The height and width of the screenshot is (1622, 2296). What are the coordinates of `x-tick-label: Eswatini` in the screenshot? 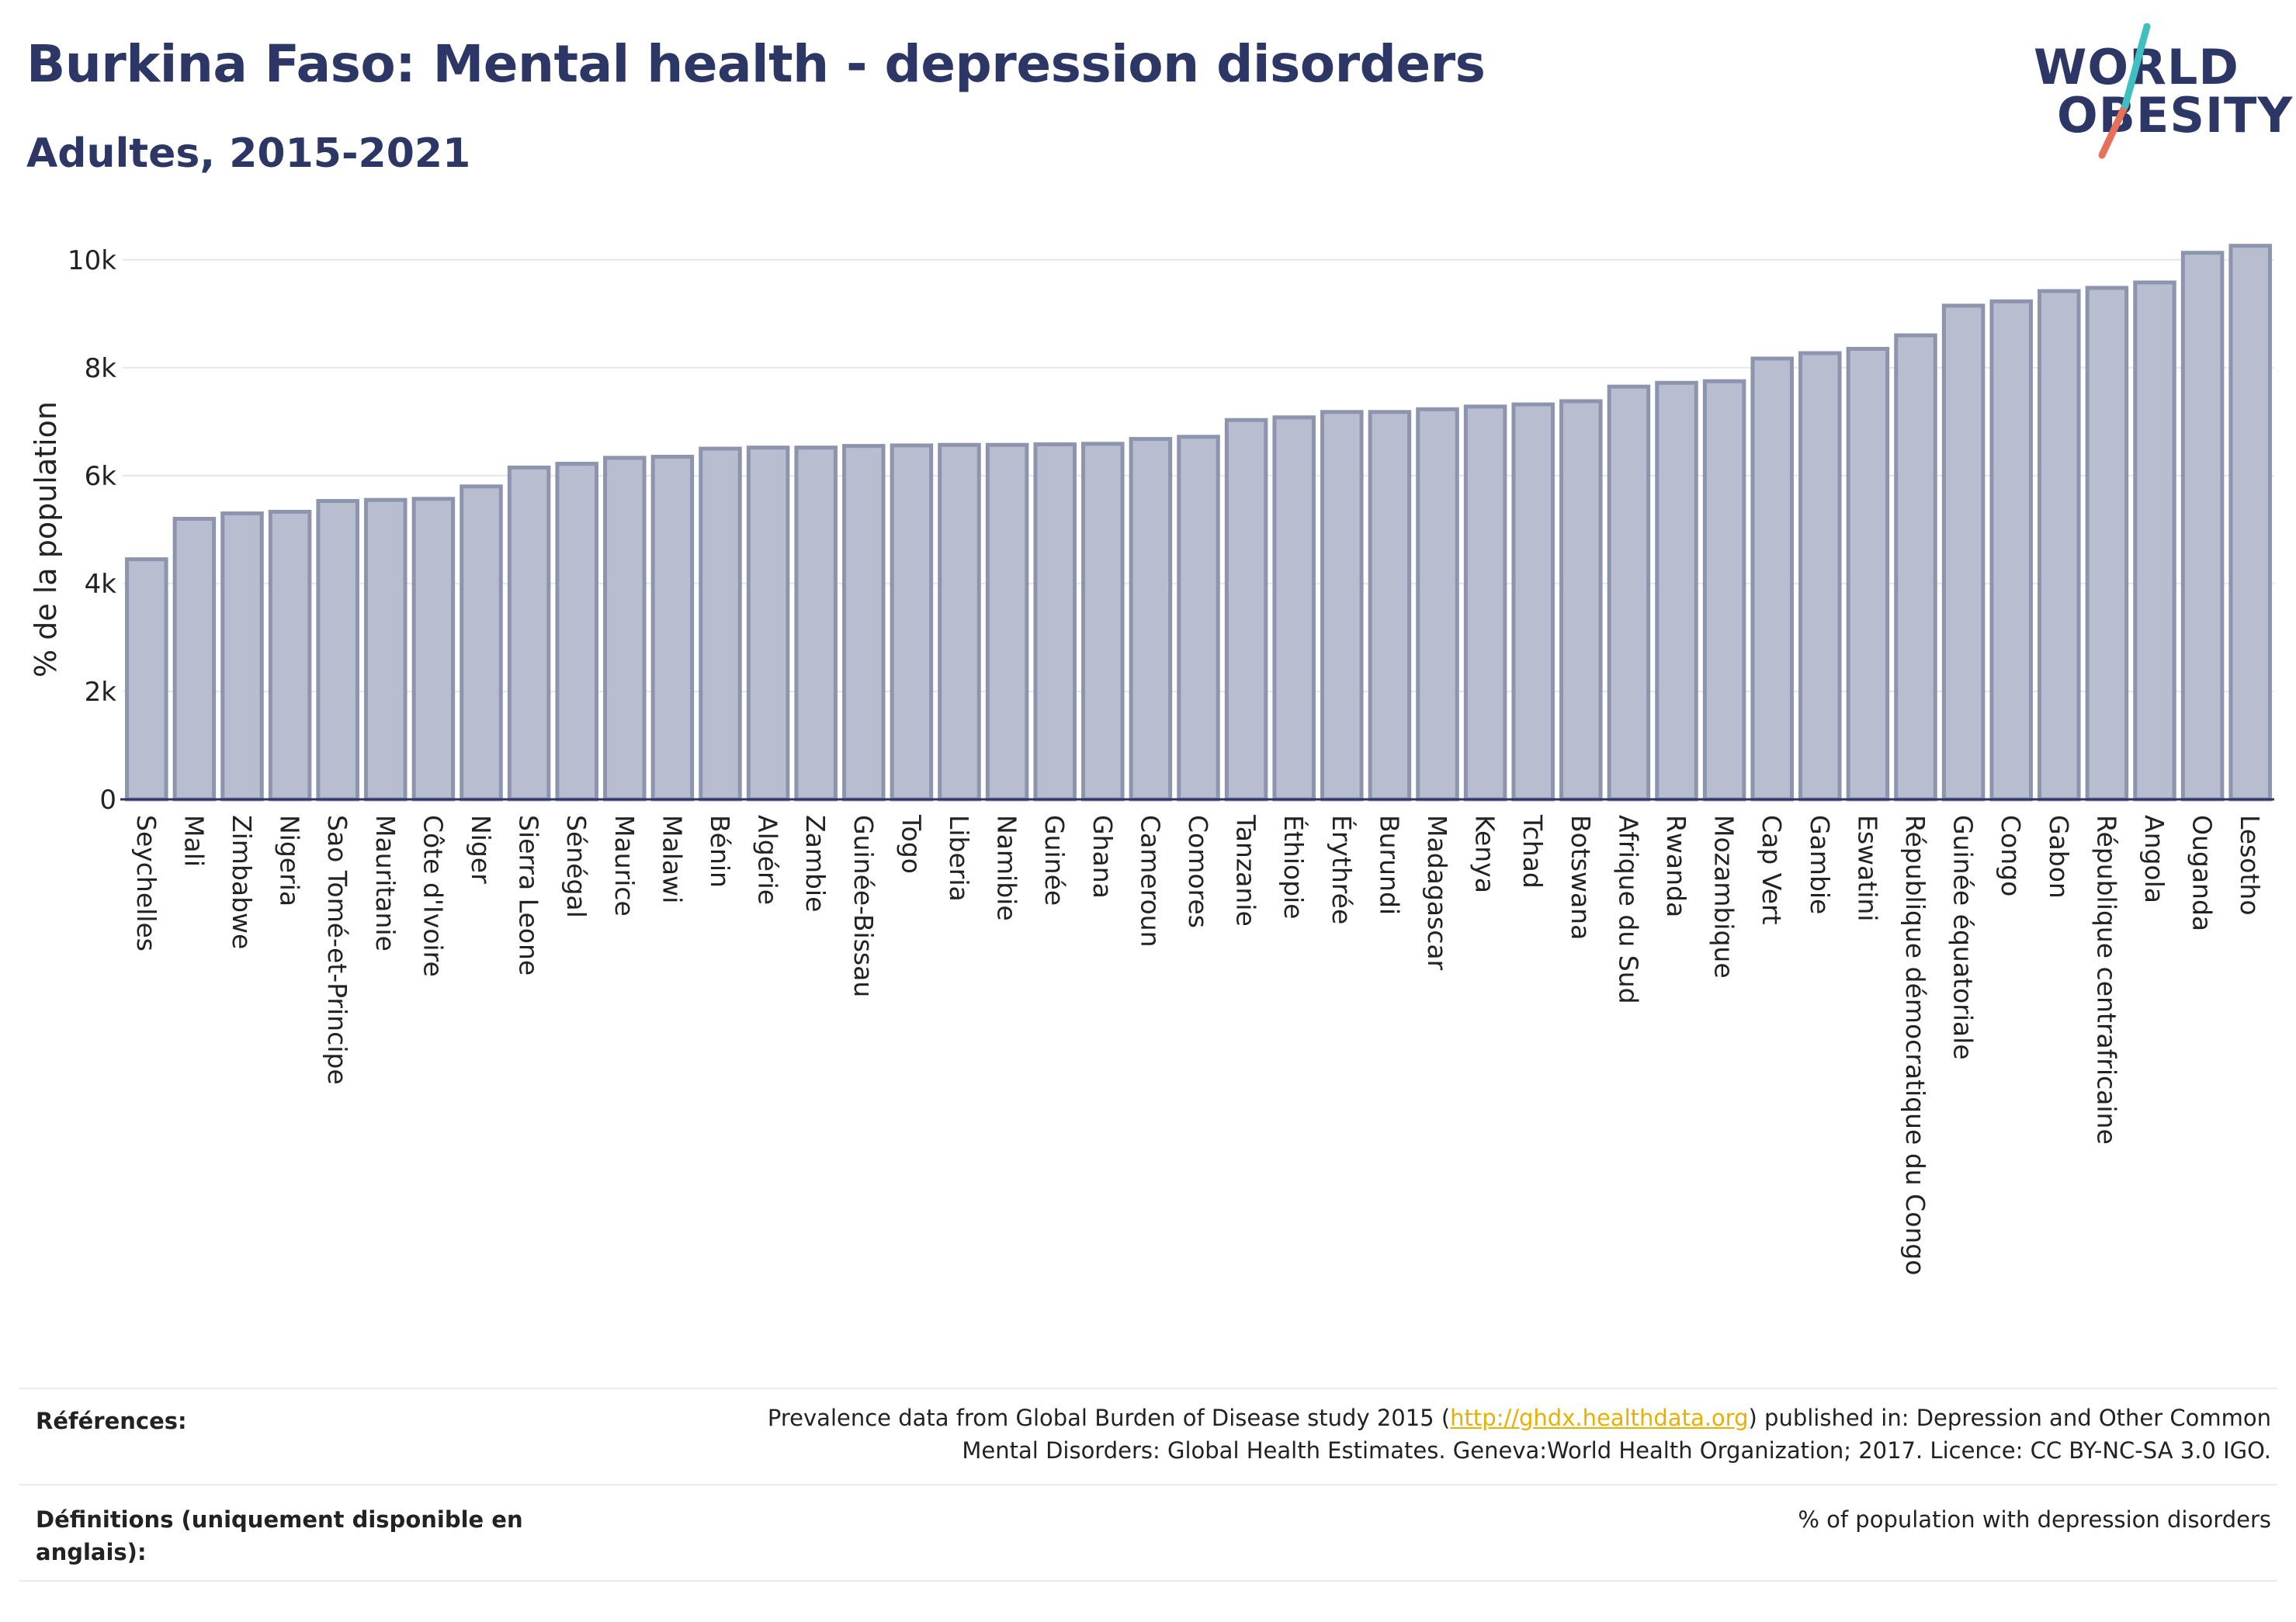 It's located at (1867, 868).